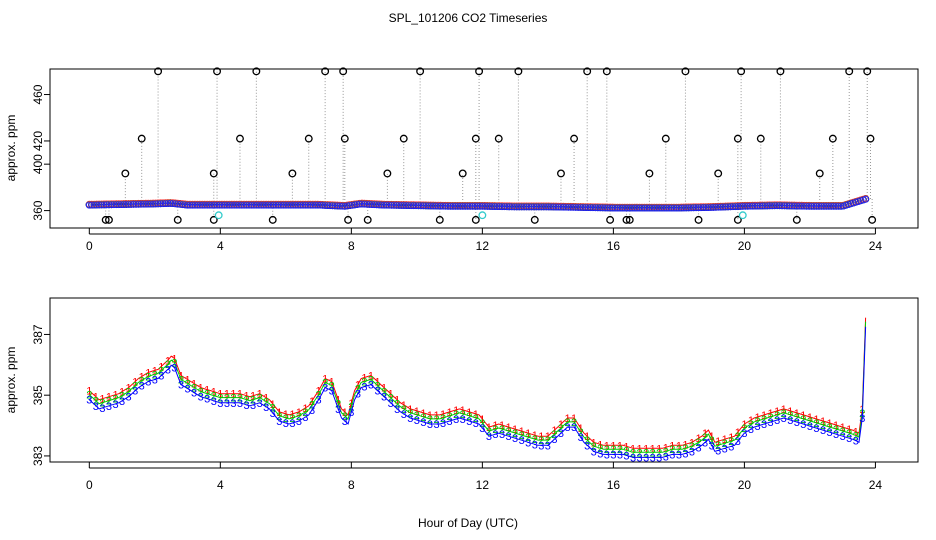 The image size is (936, 540). I want to click on top-x-tick-label: 20, so click(745, 246).